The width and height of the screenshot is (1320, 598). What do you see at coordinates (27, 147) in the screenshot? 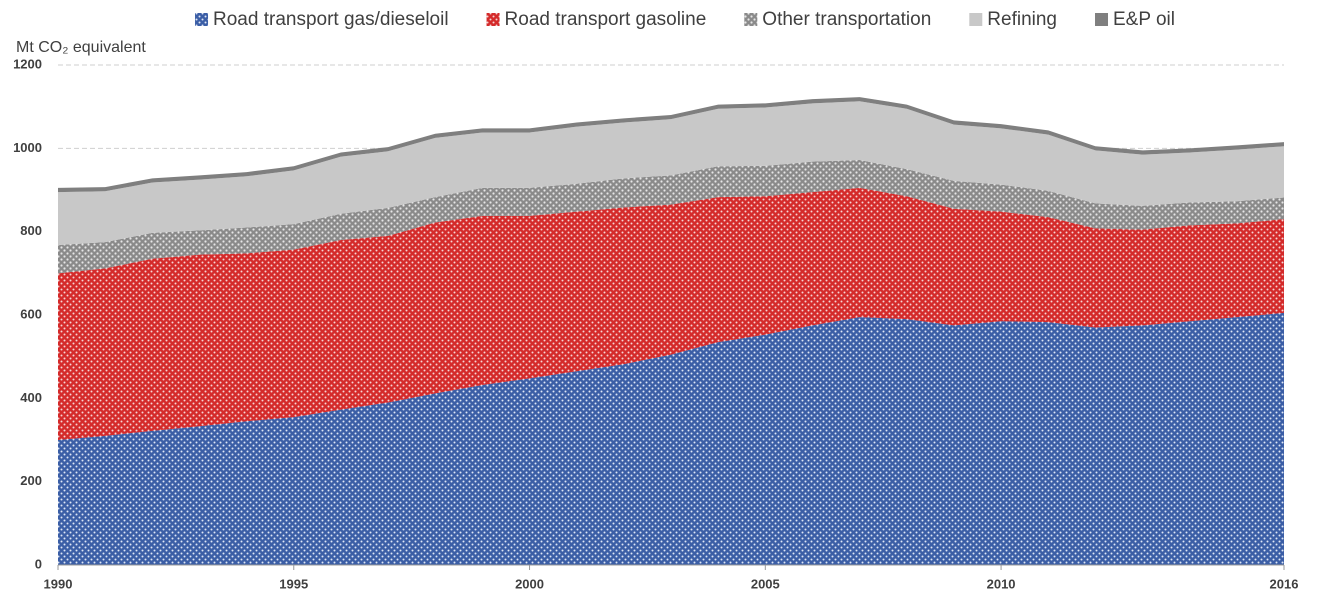
I see `y-tick-label: 1000` at bounding box center [27, 147].